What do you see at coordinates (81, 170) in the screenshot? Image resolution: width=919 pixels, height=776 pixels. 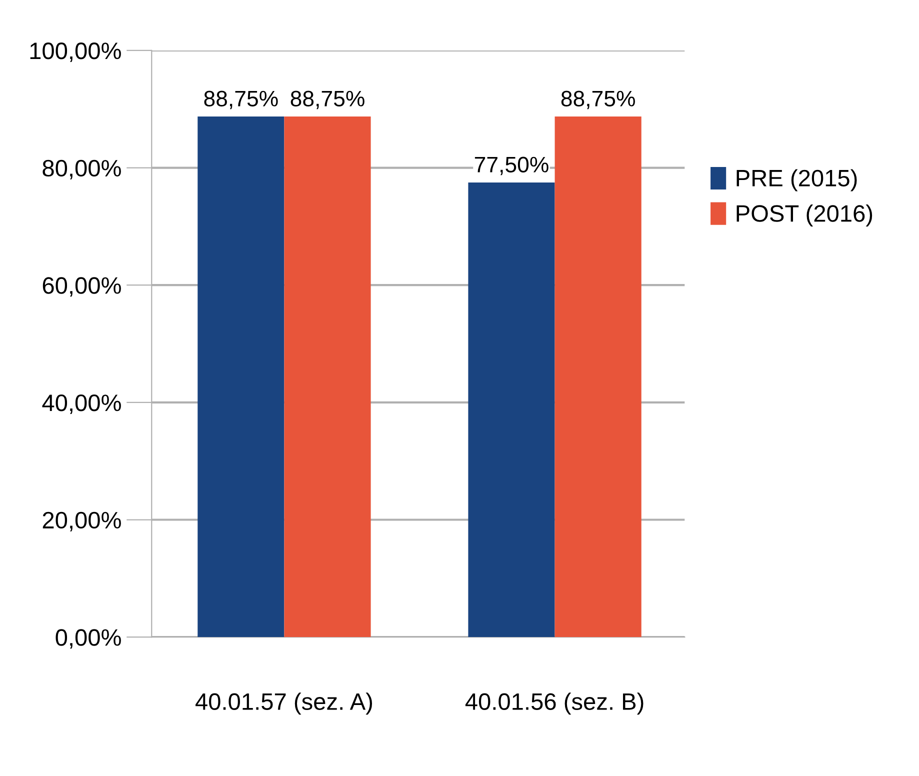 I see `y-tick-label: 80,00%` at bounding box center [81, 170].